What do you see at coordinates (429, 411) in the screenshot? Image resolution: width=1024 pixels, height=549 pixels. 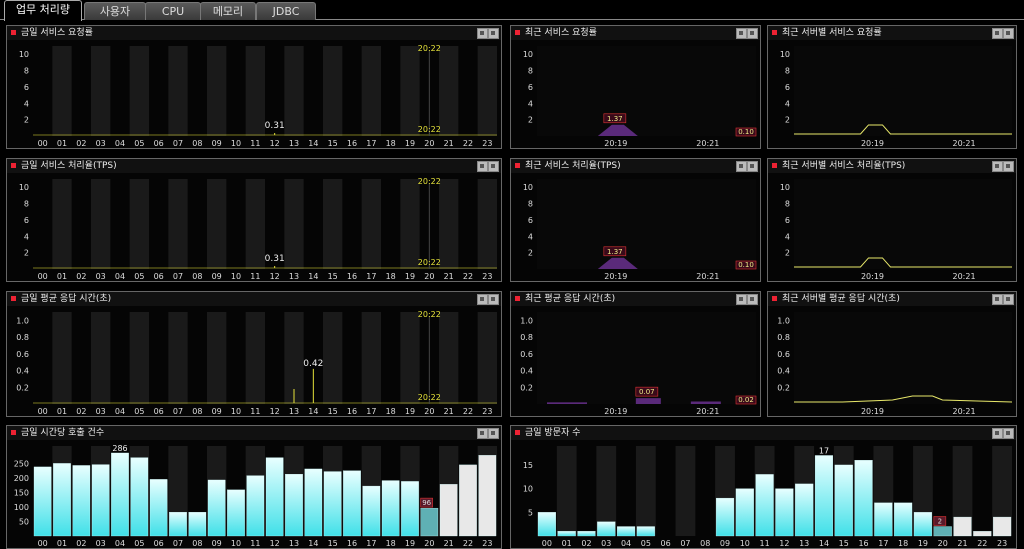 I see `x-tick-label: 20` at bounding box center [429, 411].